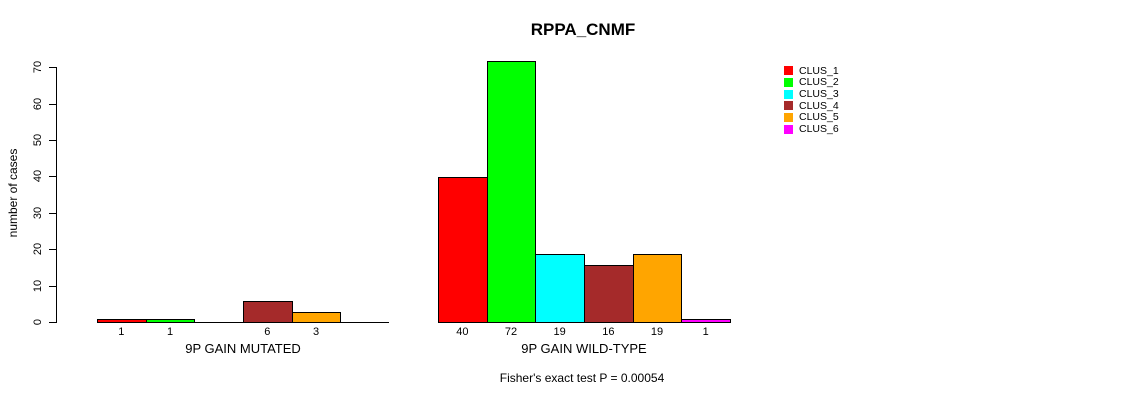  Describe the element at coordinates (267, 332) in the screenshot. I see `bar-value-label: 6` at that location.